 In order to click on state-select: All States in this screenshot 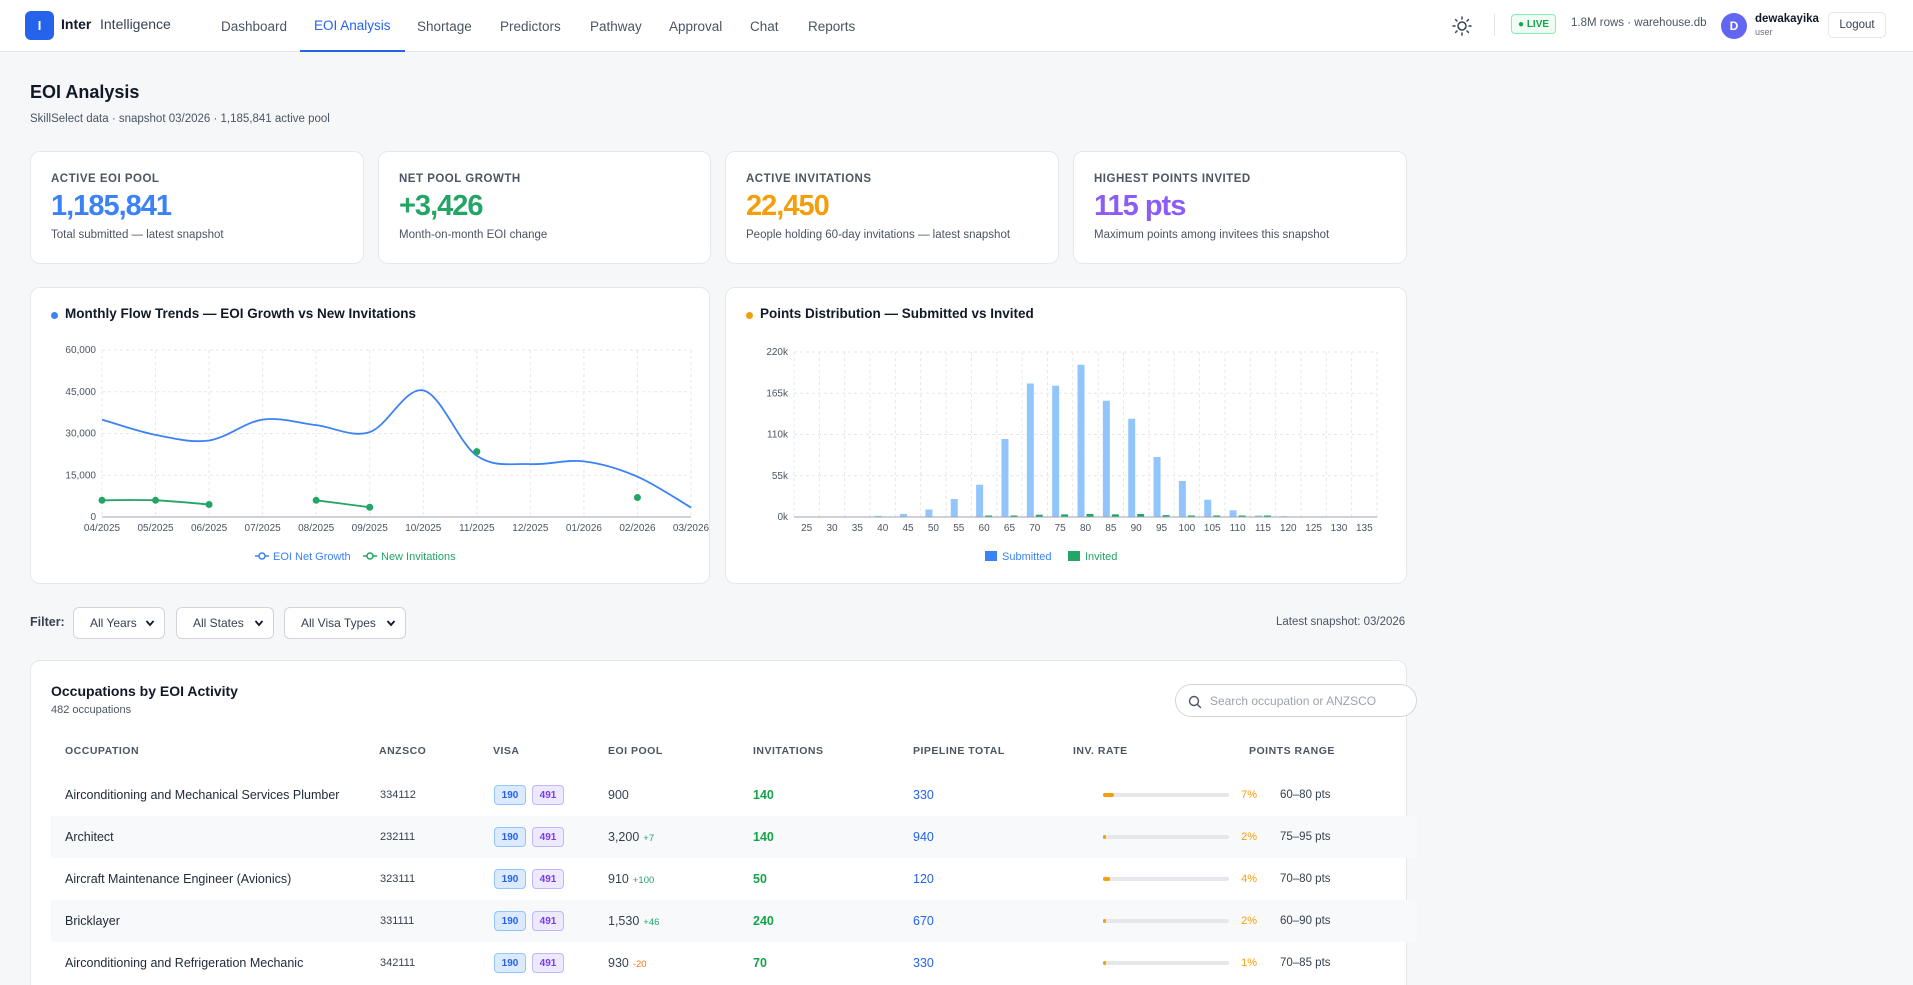, I will do `click(225, 623)`.